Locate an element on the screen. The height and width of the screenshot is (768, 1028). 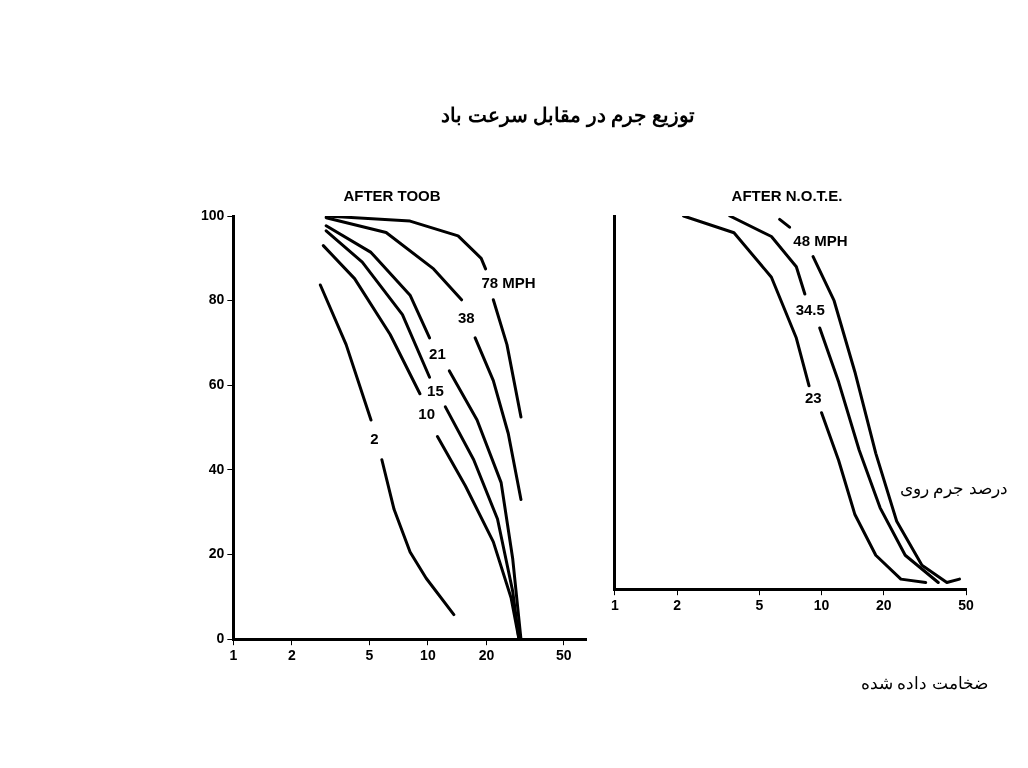
series-label: 2 is located at coordinates (374, 439).